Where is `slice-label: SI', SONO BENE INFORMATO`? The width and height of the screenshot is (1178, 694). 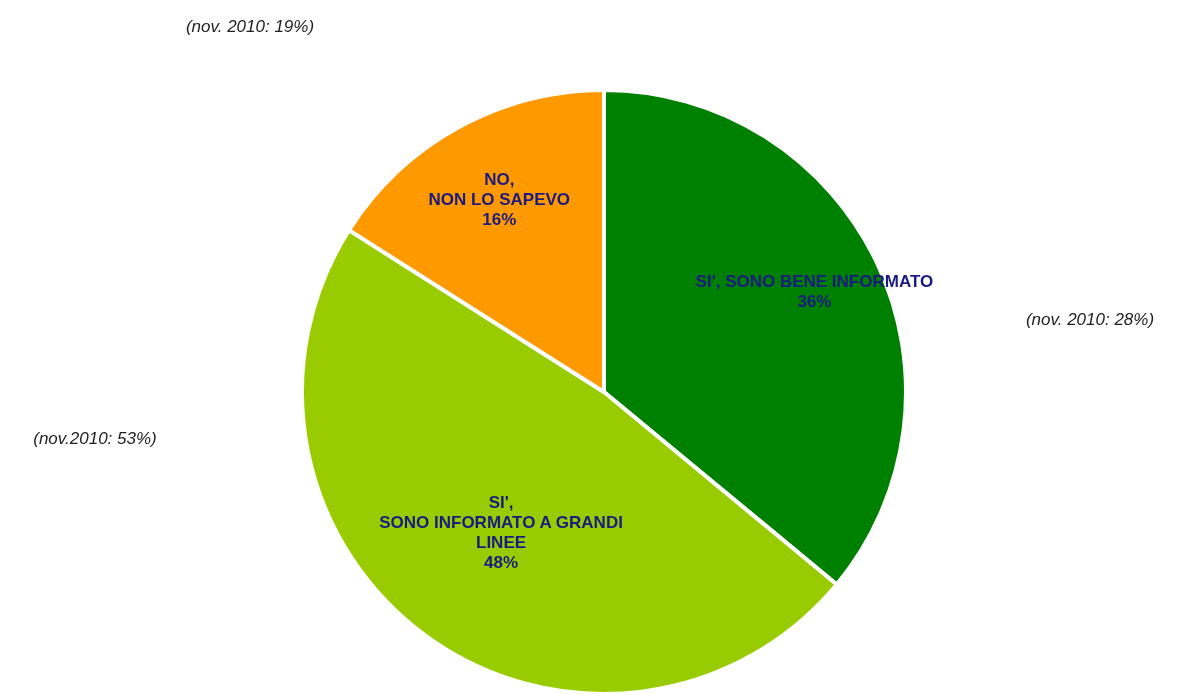
slice-label: SI', SONO BENE INFORMATO is located at coordinates (814, 282).